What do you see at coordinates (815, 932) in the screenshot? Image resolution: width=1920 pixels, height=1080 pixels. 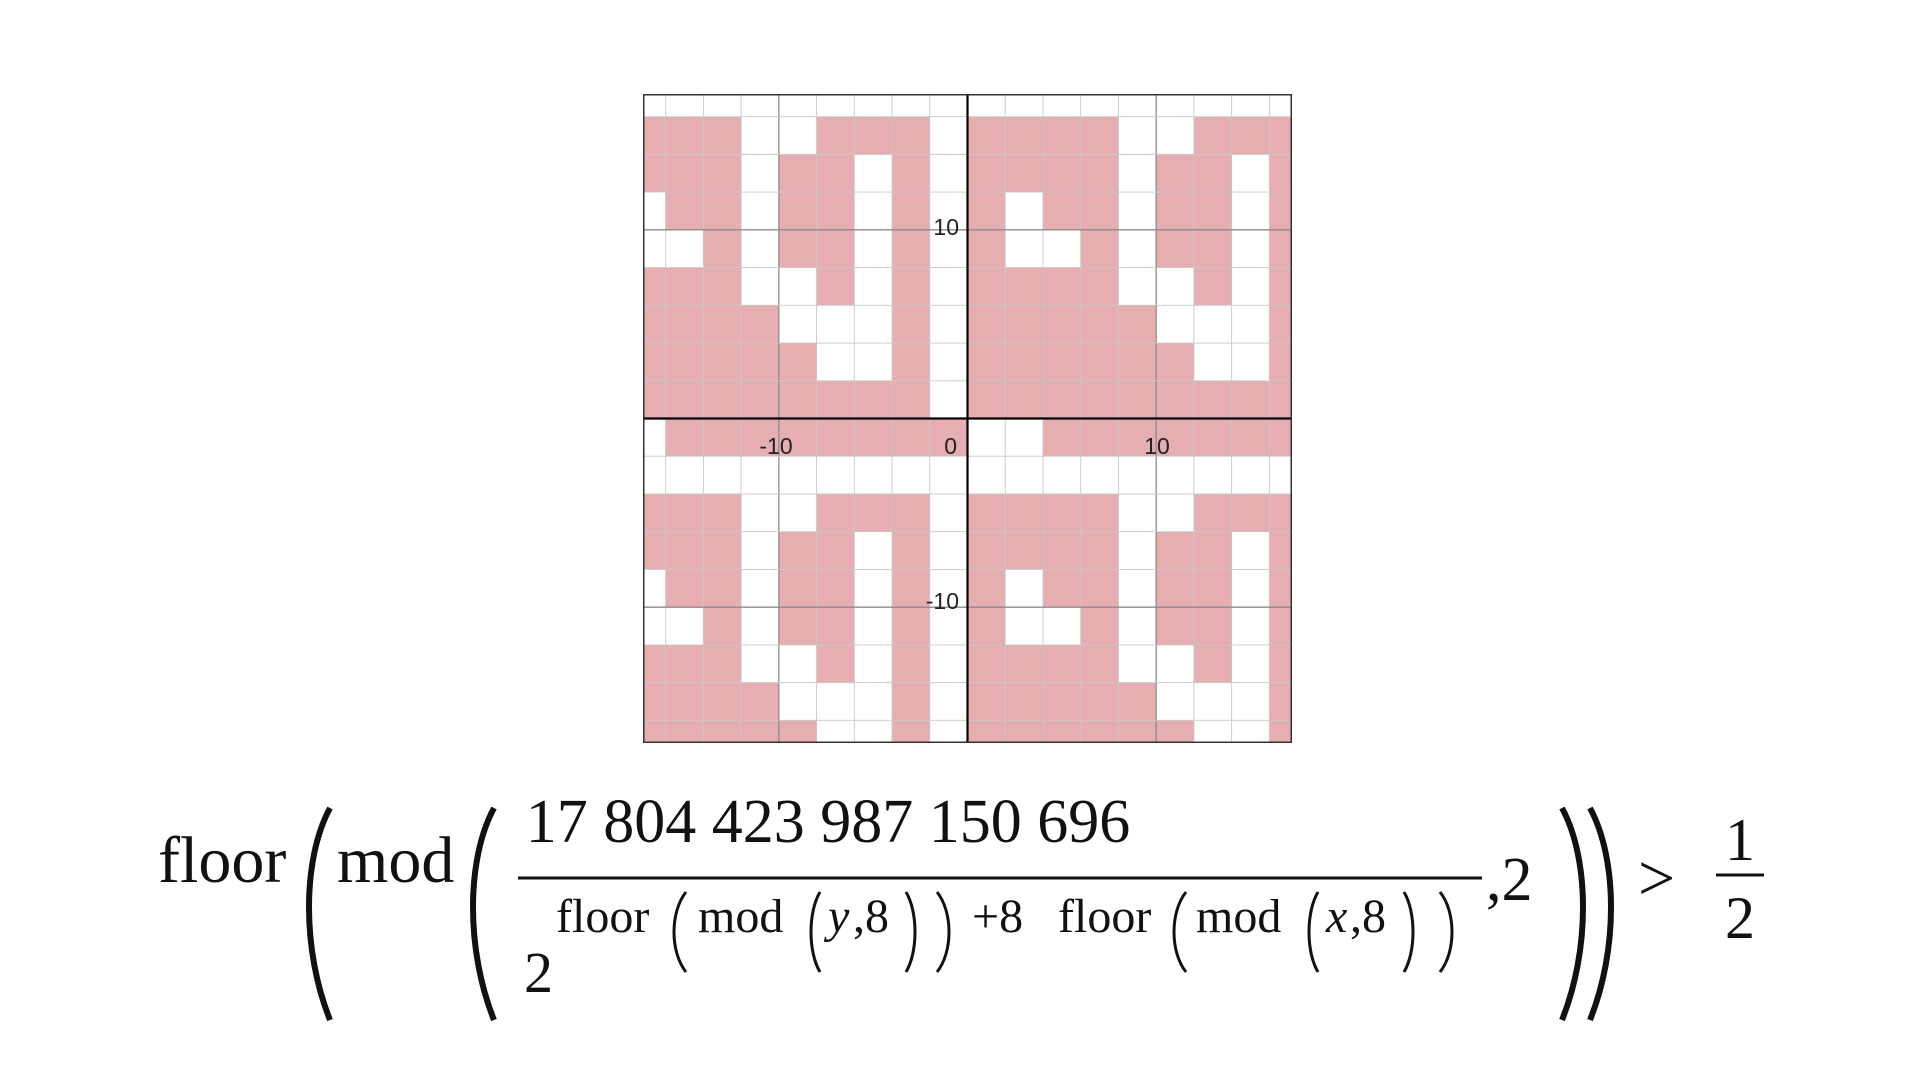 I see `exponent-mod1-left-paren` at bounding box center [815, 932].